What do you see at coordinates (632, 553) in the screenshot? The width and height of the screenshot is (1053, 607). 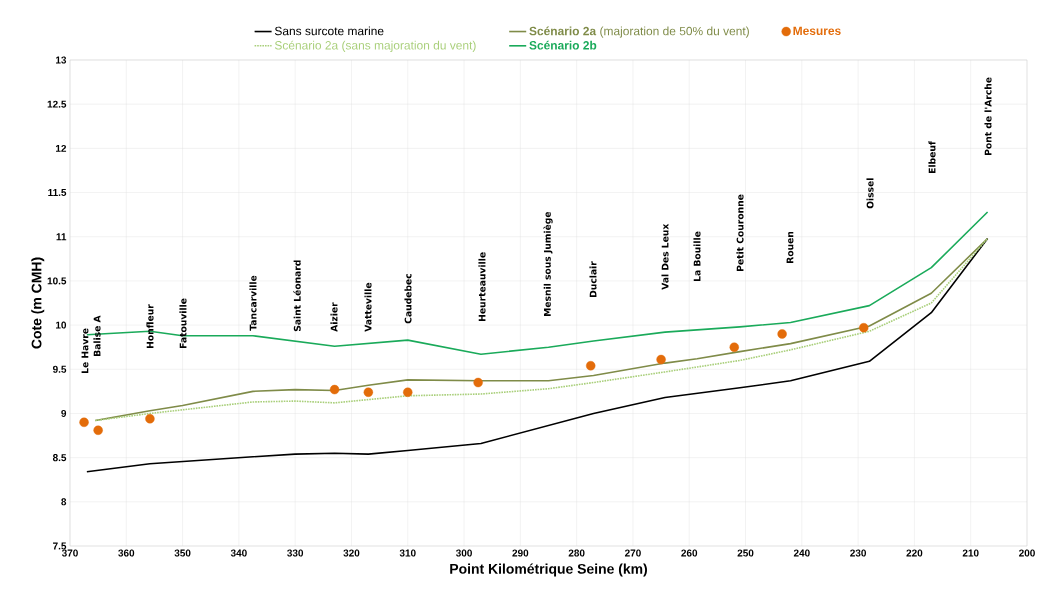 I see `x-tick-label: 270` at bounding box center [632, 553].